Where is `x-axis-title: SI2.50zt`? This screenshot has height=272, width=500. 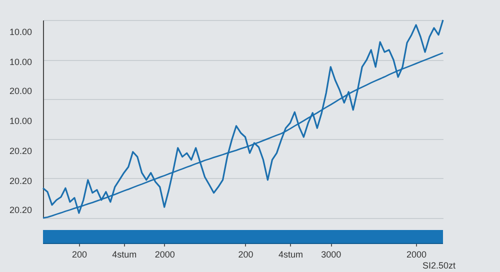
x-axis-title: SI2.50zt is located at coordinates (439, 265).